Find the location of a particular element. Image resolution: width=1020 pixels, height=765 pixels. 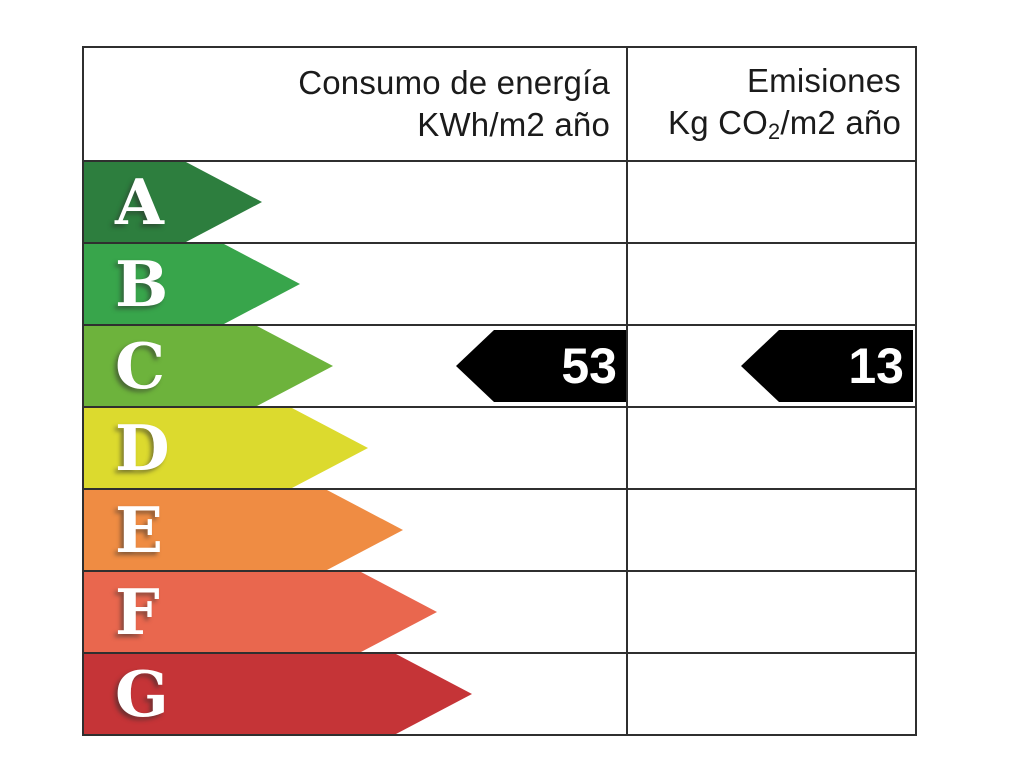

consumption-cell-b: B is located at coordinates (356, 284).